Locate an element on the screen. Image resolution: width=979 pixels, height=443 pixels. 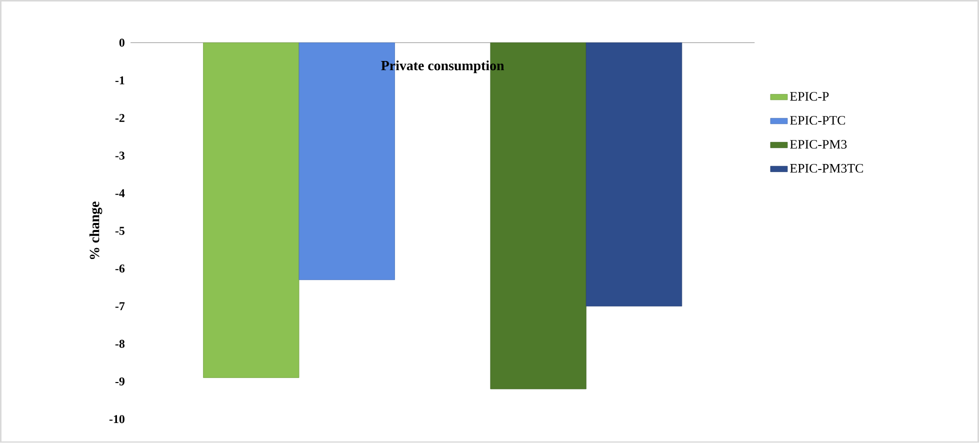
y-axis-title: % change is located at coordinates (95, 231).